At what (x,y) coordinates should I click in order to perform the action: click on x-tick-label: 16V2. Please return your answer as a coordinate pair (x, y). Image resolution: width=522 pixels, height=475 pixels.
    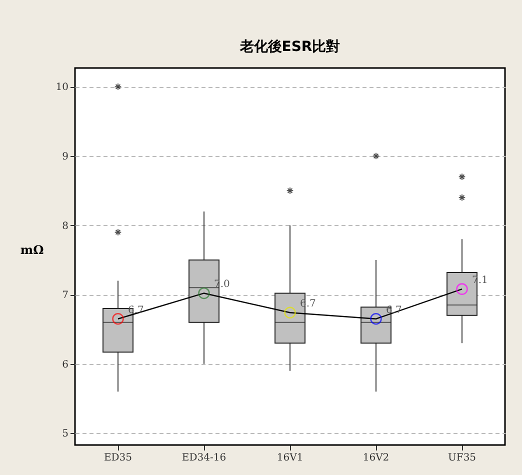
    Looking at the image, I should click on (376, 458).